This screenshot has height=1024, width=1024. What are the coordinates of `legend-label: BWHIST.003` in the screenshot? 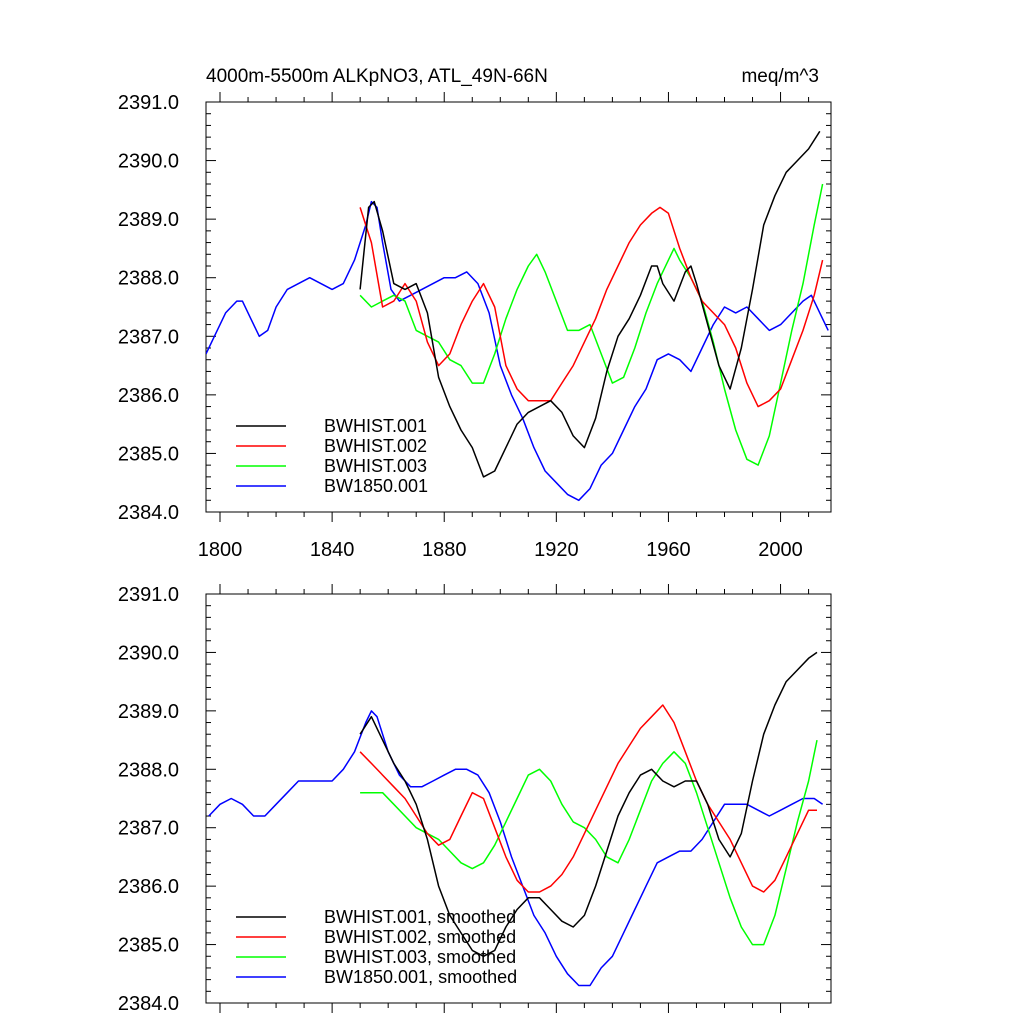 It's located at (375, 466).